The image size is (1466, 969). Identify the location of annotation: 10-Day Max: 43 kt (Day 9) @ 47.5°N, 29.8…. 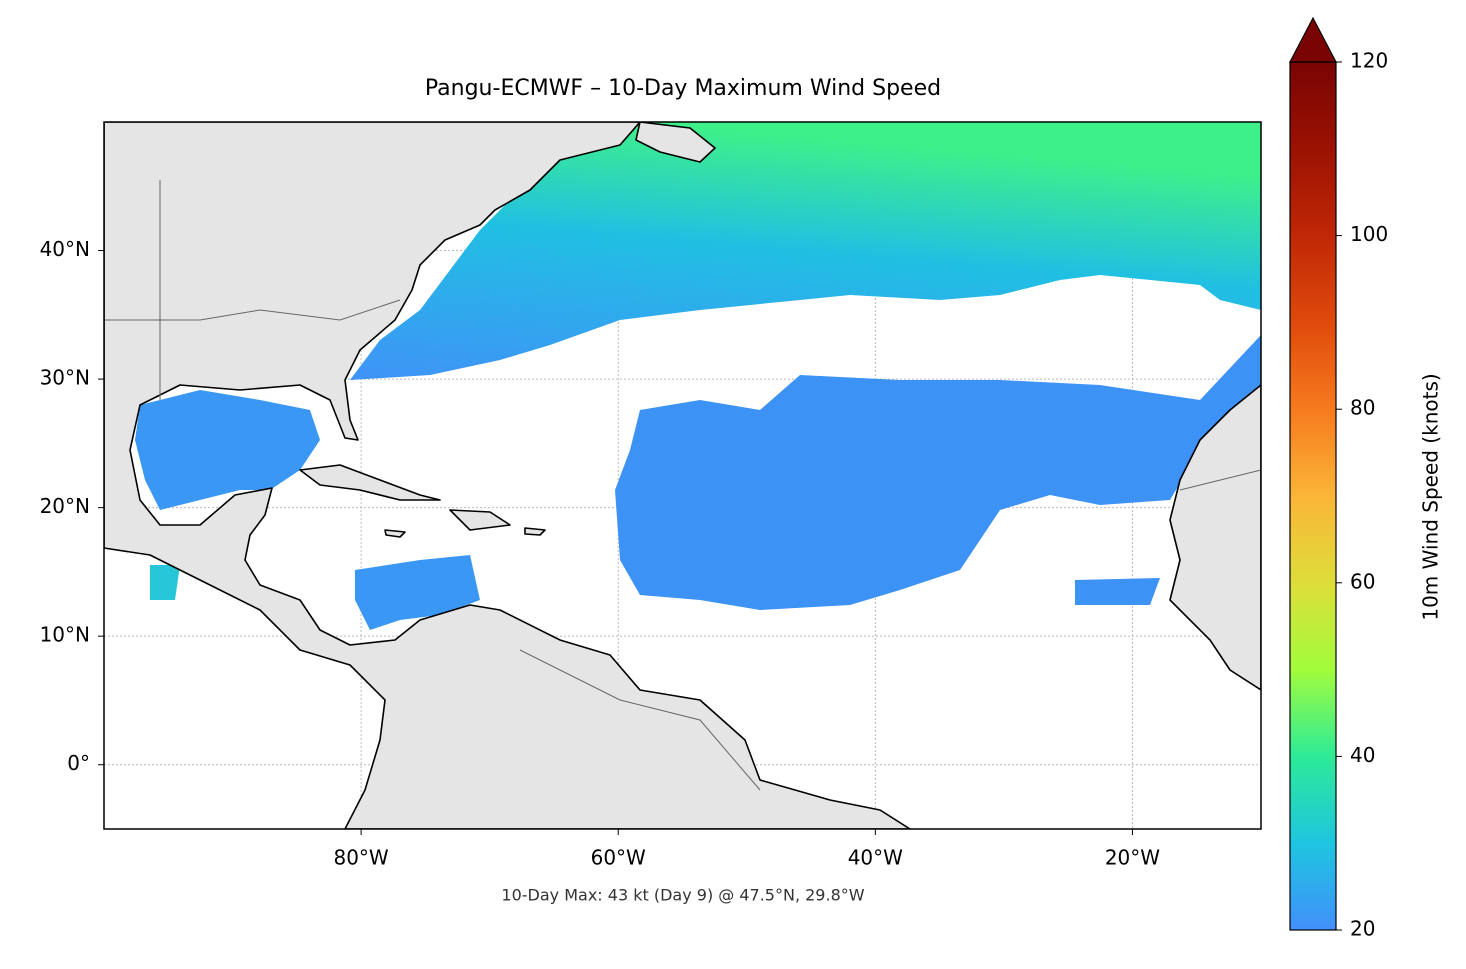
(682, 895).